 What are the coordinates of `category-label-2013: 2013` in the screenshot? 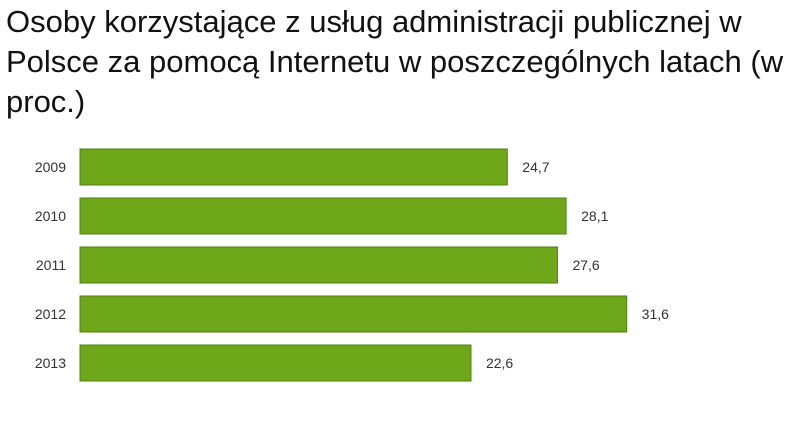 It's located at (50, 363).